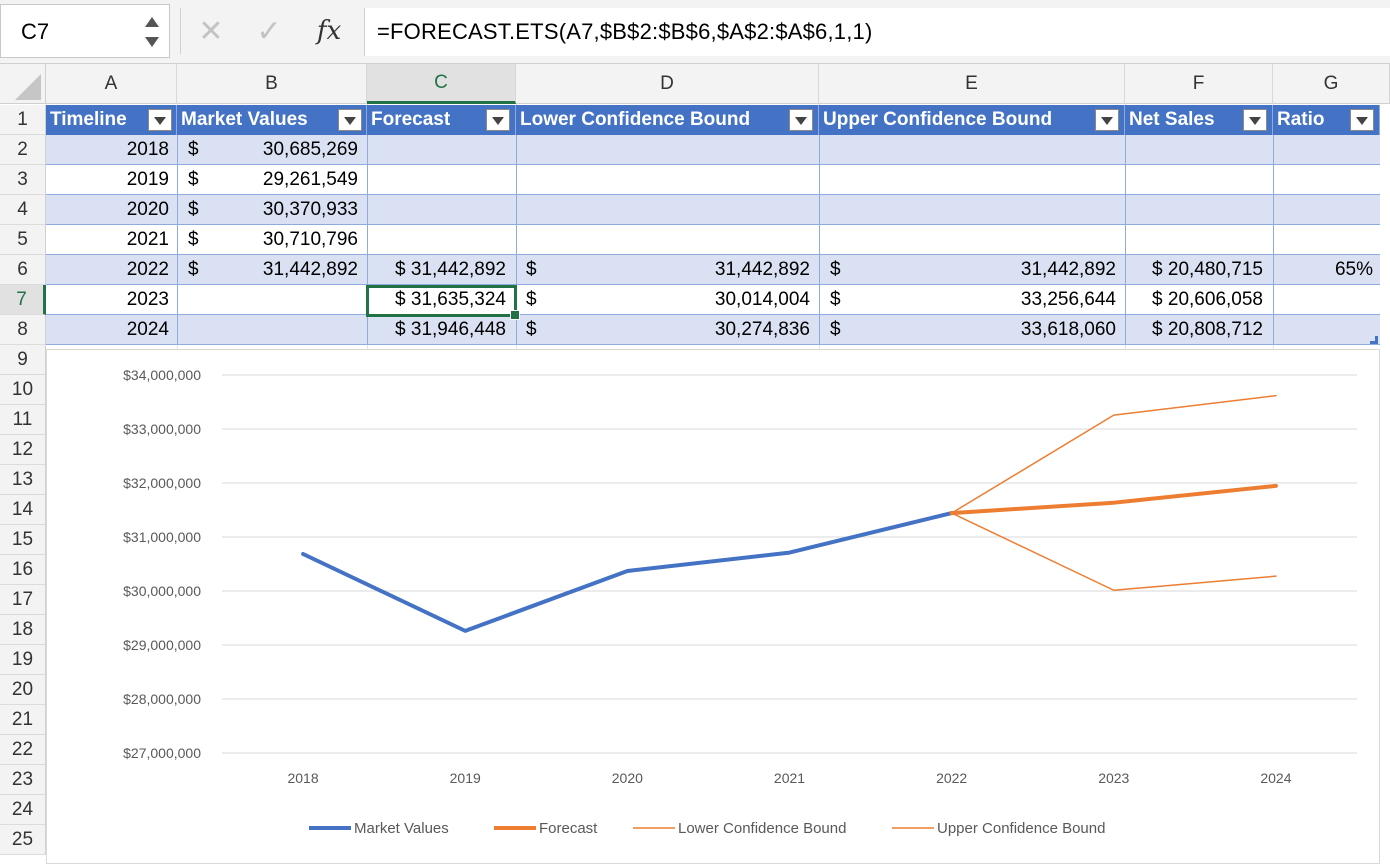  Describe the element at coordinates (23, 780) in the screenshot. I see `row-header: 23` at that location.